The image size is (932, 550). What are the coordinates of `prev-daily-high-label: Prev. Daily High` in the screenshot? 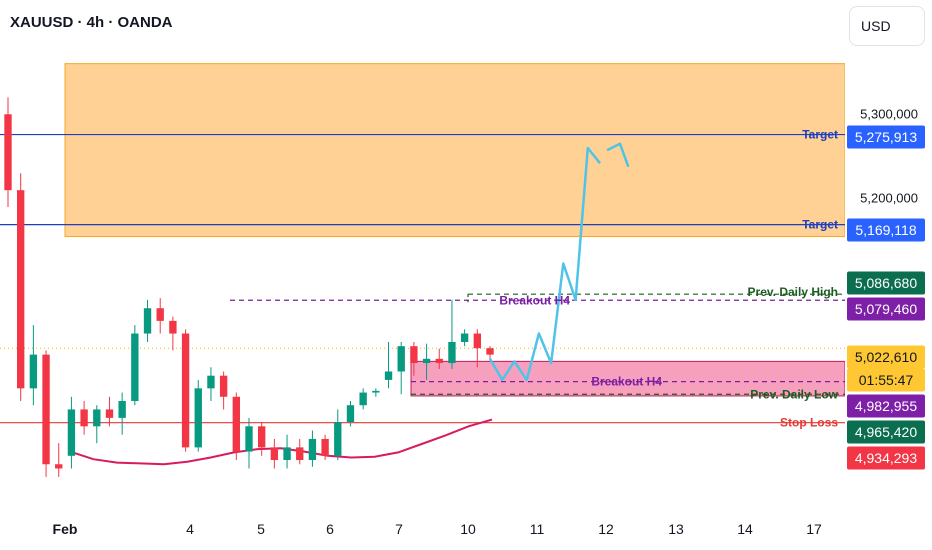 It's located at (793, 292).